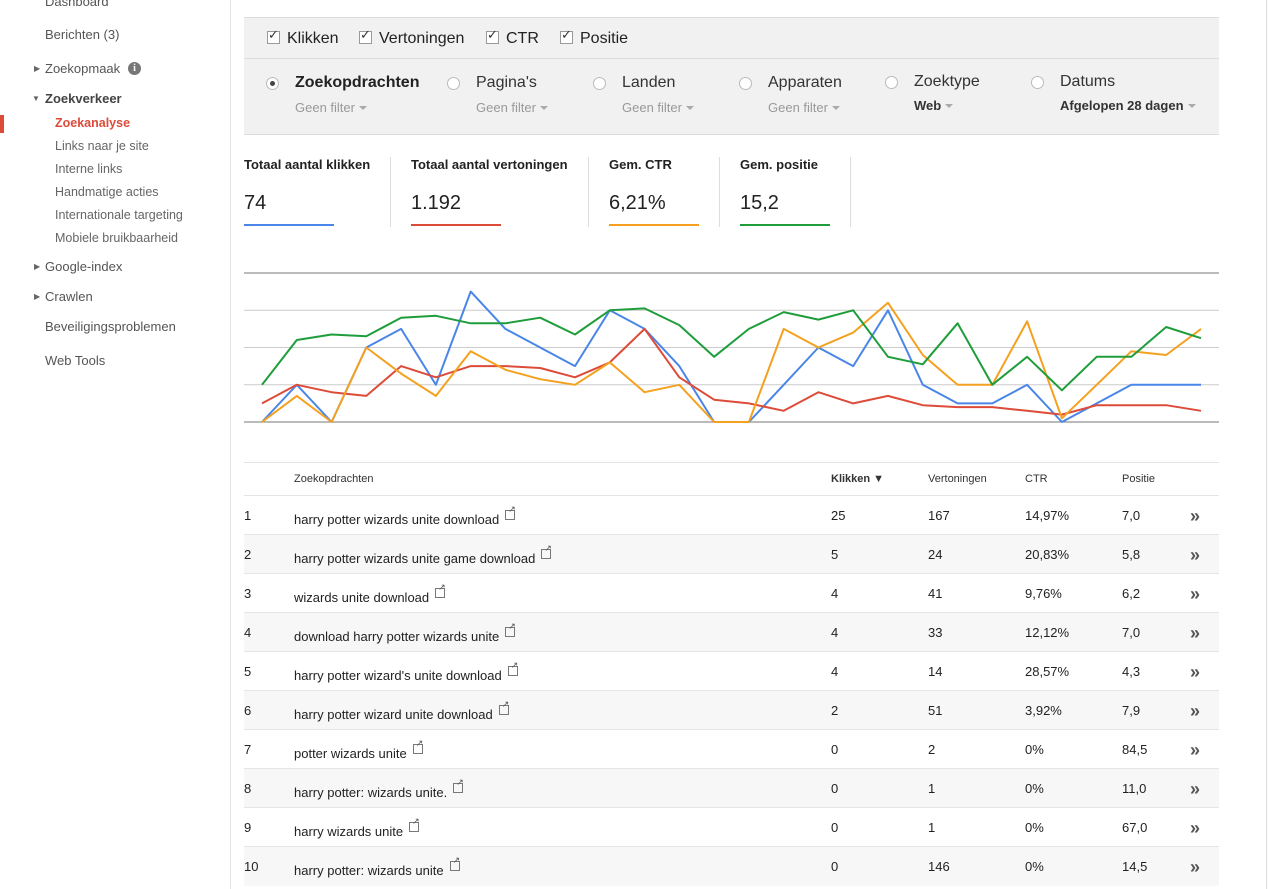 The image size is (1269, 889). What do you see at coordinates (731, 866) in the screenshot?
I see `table-row: 10 harry potter: wizards unite 0 146 0% 14,5 »` at bounding box center [731, 866].